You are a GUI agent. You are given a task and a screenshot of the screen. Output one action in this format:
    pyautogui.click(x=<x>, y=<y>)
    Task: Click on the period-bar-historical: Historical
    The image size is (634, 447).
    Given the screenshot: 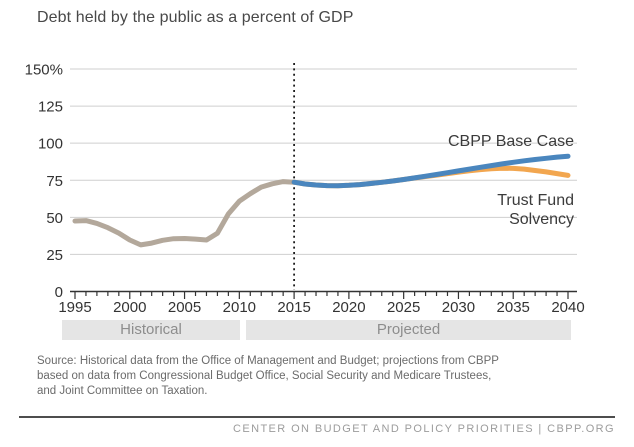 What is the action you would take?
    pyautogui.click(x=151, y=330)
    